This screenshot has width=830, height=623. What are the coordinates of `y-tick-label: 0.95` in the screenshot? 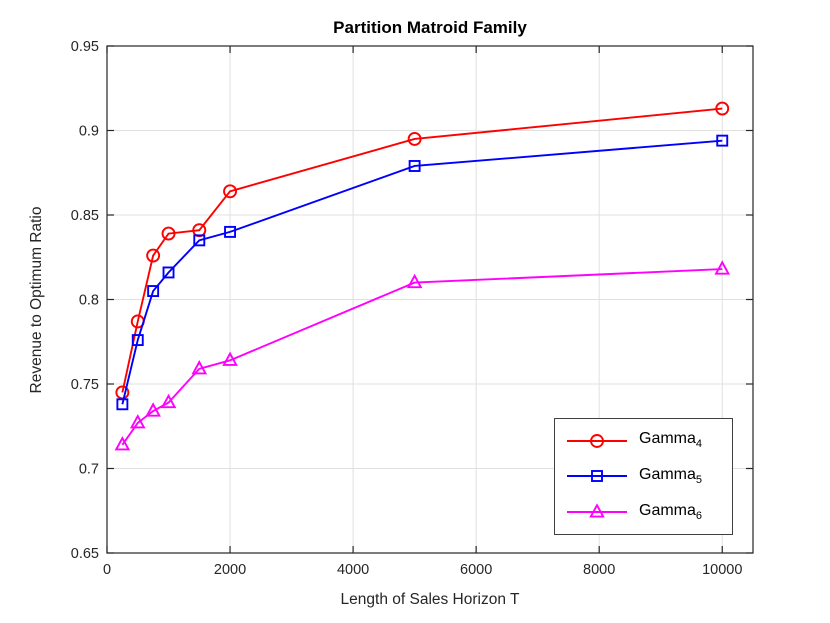 It's located at (85, 47).